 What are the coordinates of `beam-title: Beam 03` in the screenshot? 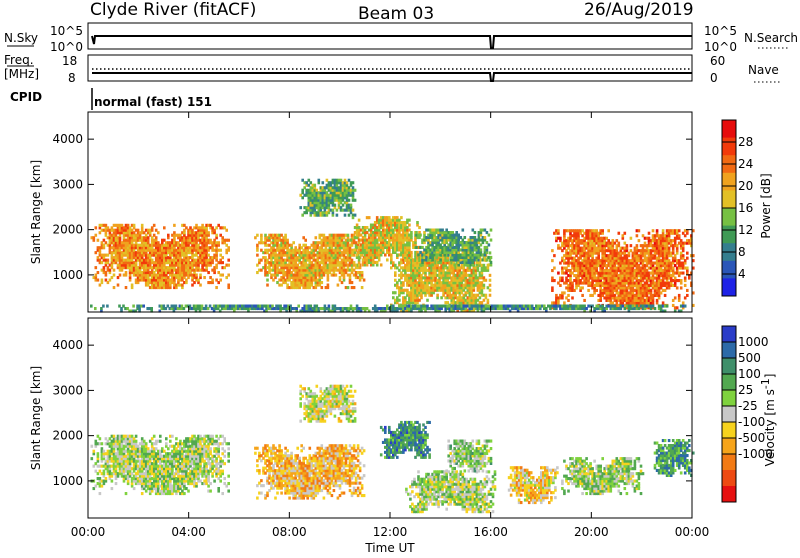 It's located at (396, 14).